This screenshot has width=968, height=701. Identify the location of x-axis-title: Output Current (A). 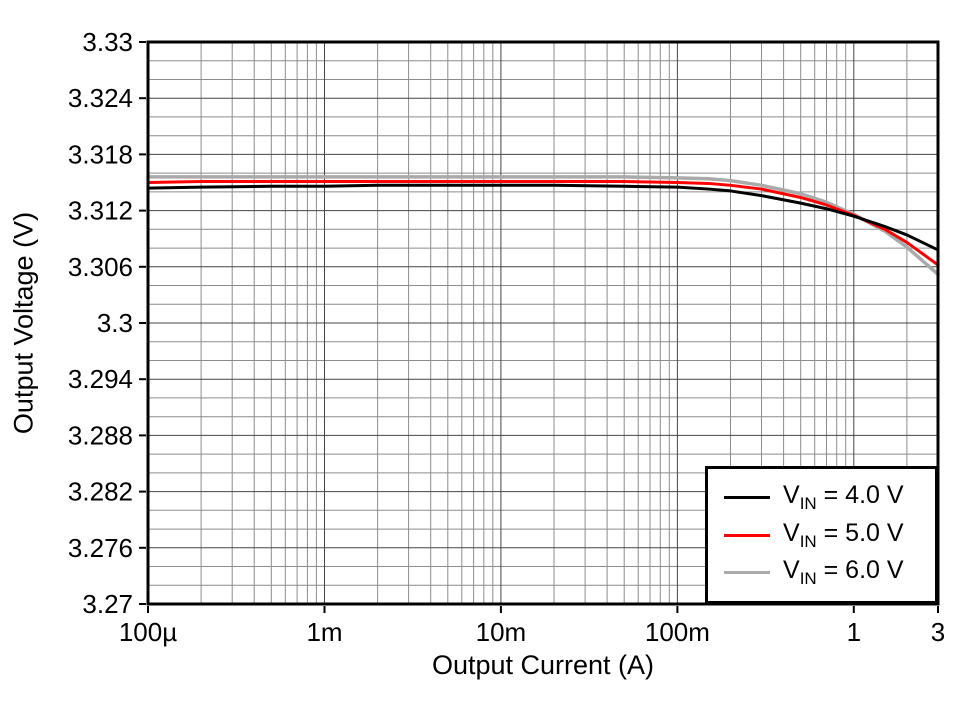
(543, 665).